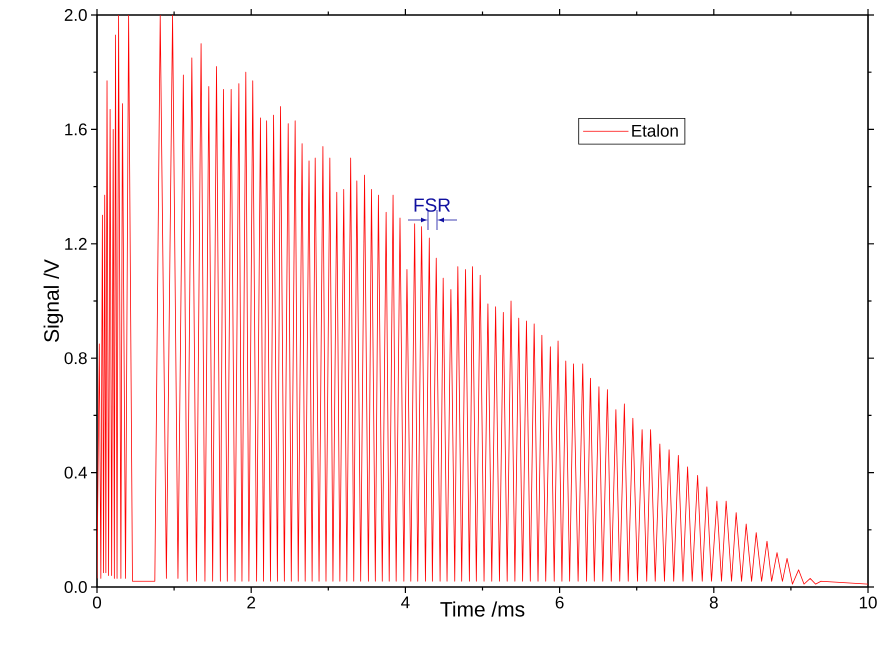 This screenshot has height=661, width=886. I want to click on x-tick-label: 0, so click(97, 602).